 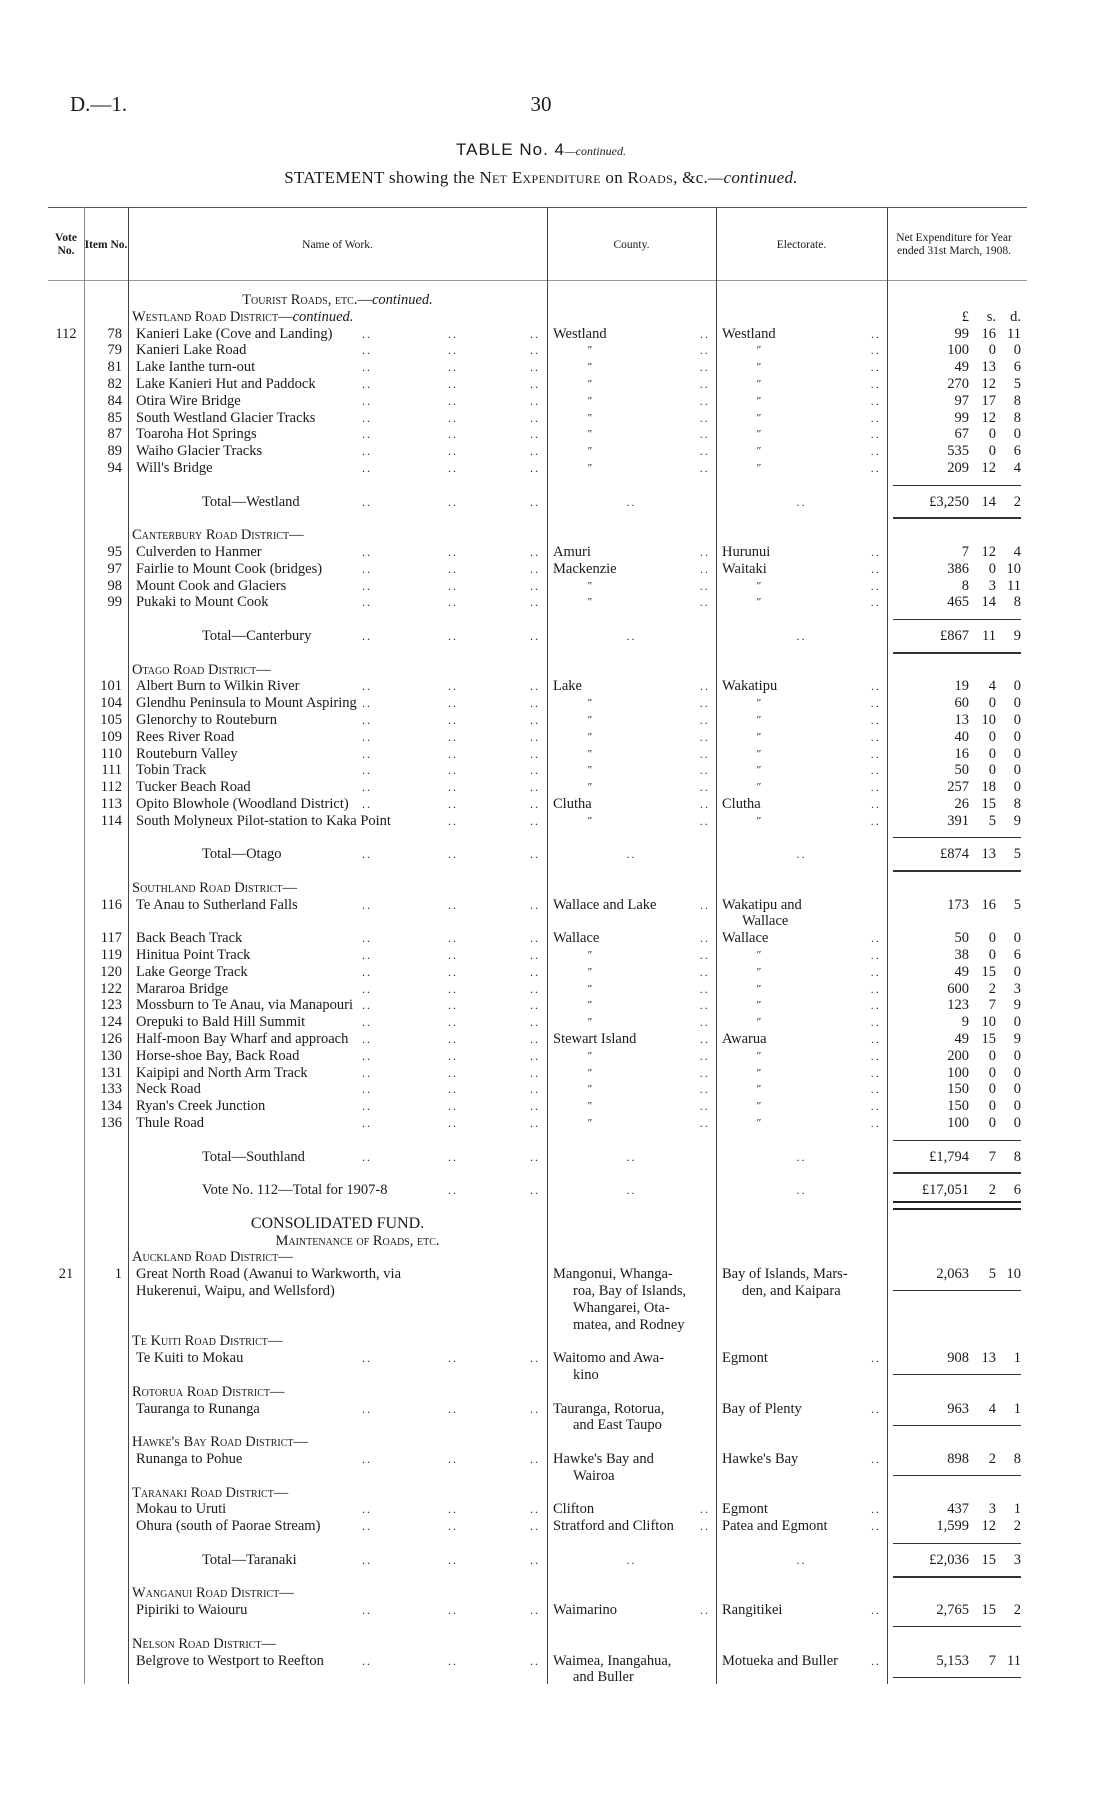 I want to click on electorate-name: Bay of Plenty, so click(x=762, y=1408).